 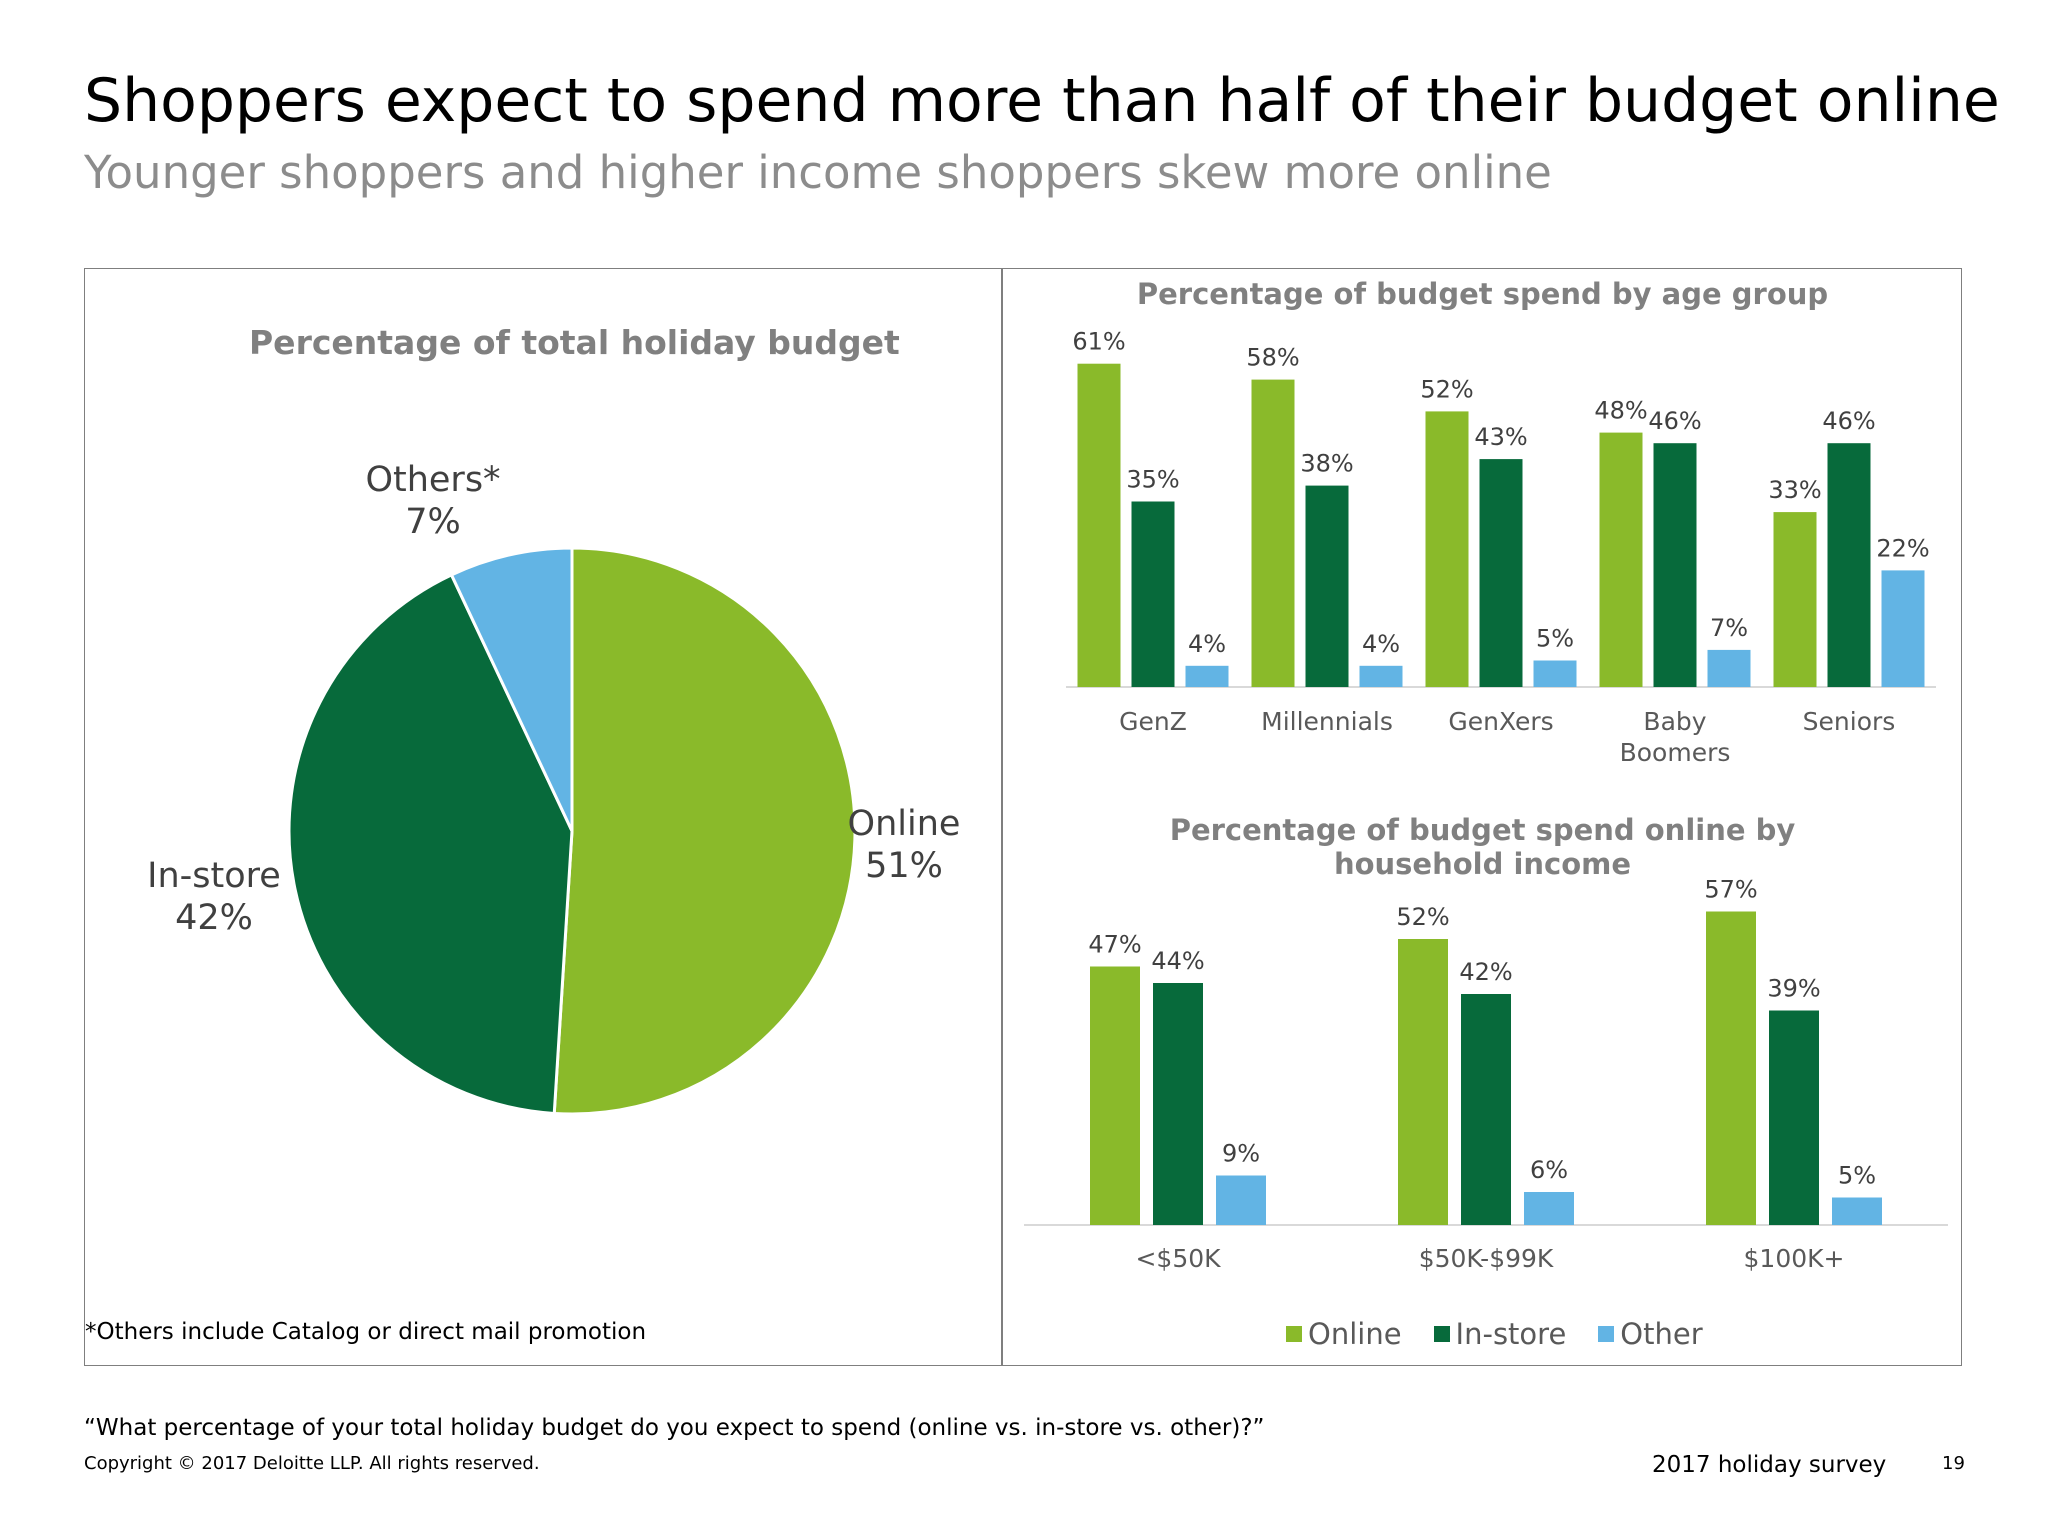 What do you see at coordinates (1731, 1068) in the screenshot?
I see `bar-online-100k` at bounding box center [1731, 1068].